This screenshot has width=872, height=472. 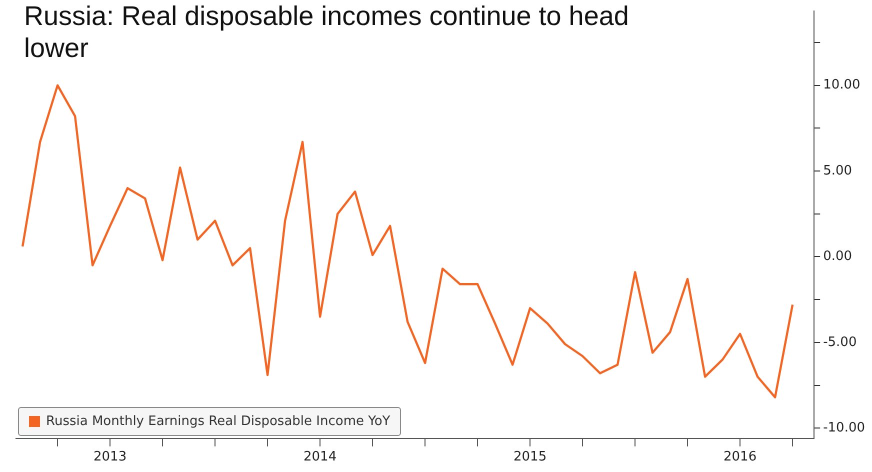 I want to click on legend-label: Russia Monthly Earnings Real Disposable Income YoY, so click(x=218, y=422).